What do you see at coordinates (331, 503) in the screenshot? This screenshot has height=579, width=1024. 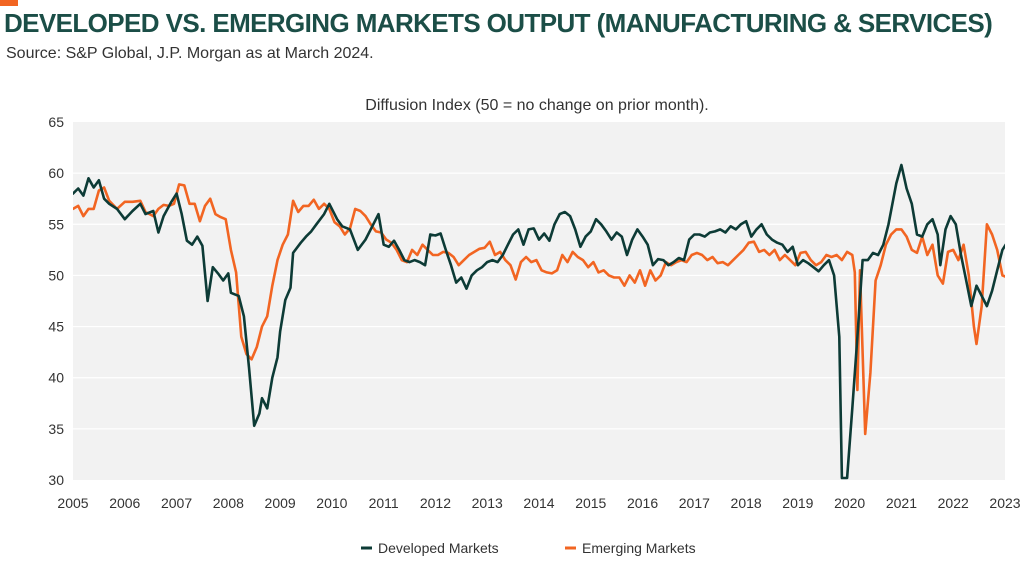 I see `x-tick-label: 2010` at bounding box center [331, 503].